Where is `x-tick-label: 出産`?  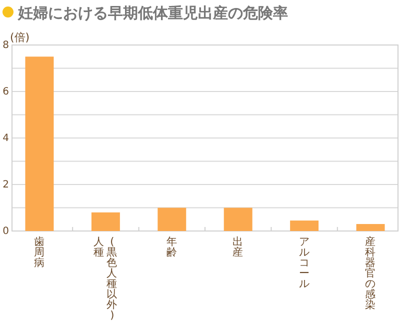 x-tick-label: 出産 is located at coordinates (238, 246).